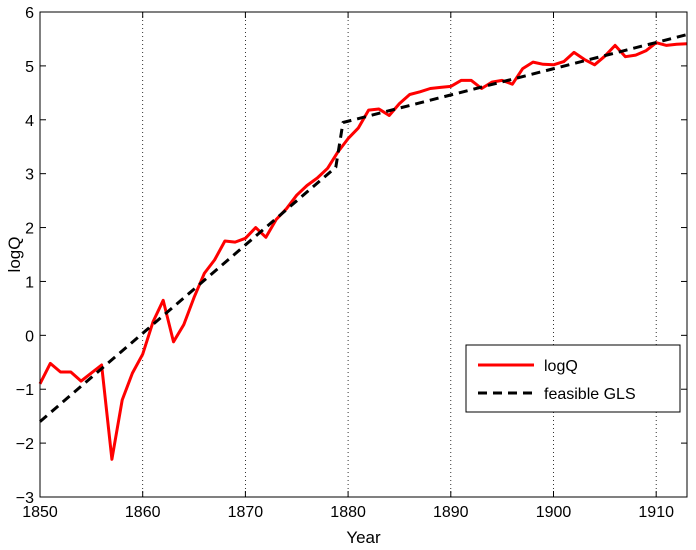  Describe the element at coordinates (143, 512) in the screenshot. I see `x-tick-label: 1860` at that location.